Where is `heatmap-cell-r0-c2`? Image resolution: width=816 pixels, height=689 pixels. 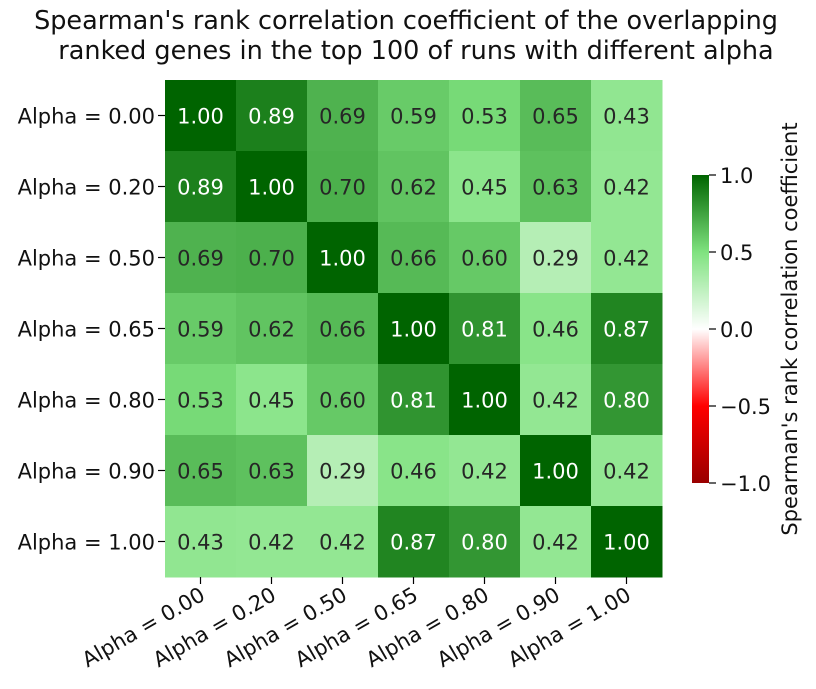 heatmap-cell-r0-c2 is located at coordinates (343, 116).